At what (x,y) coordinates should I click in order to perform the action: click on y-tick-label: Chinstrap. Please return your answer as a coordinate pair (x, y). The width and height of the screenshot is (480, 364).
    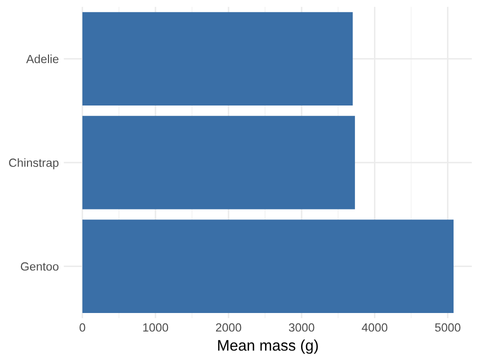
    Looking at the image, I should click on (33, 164).